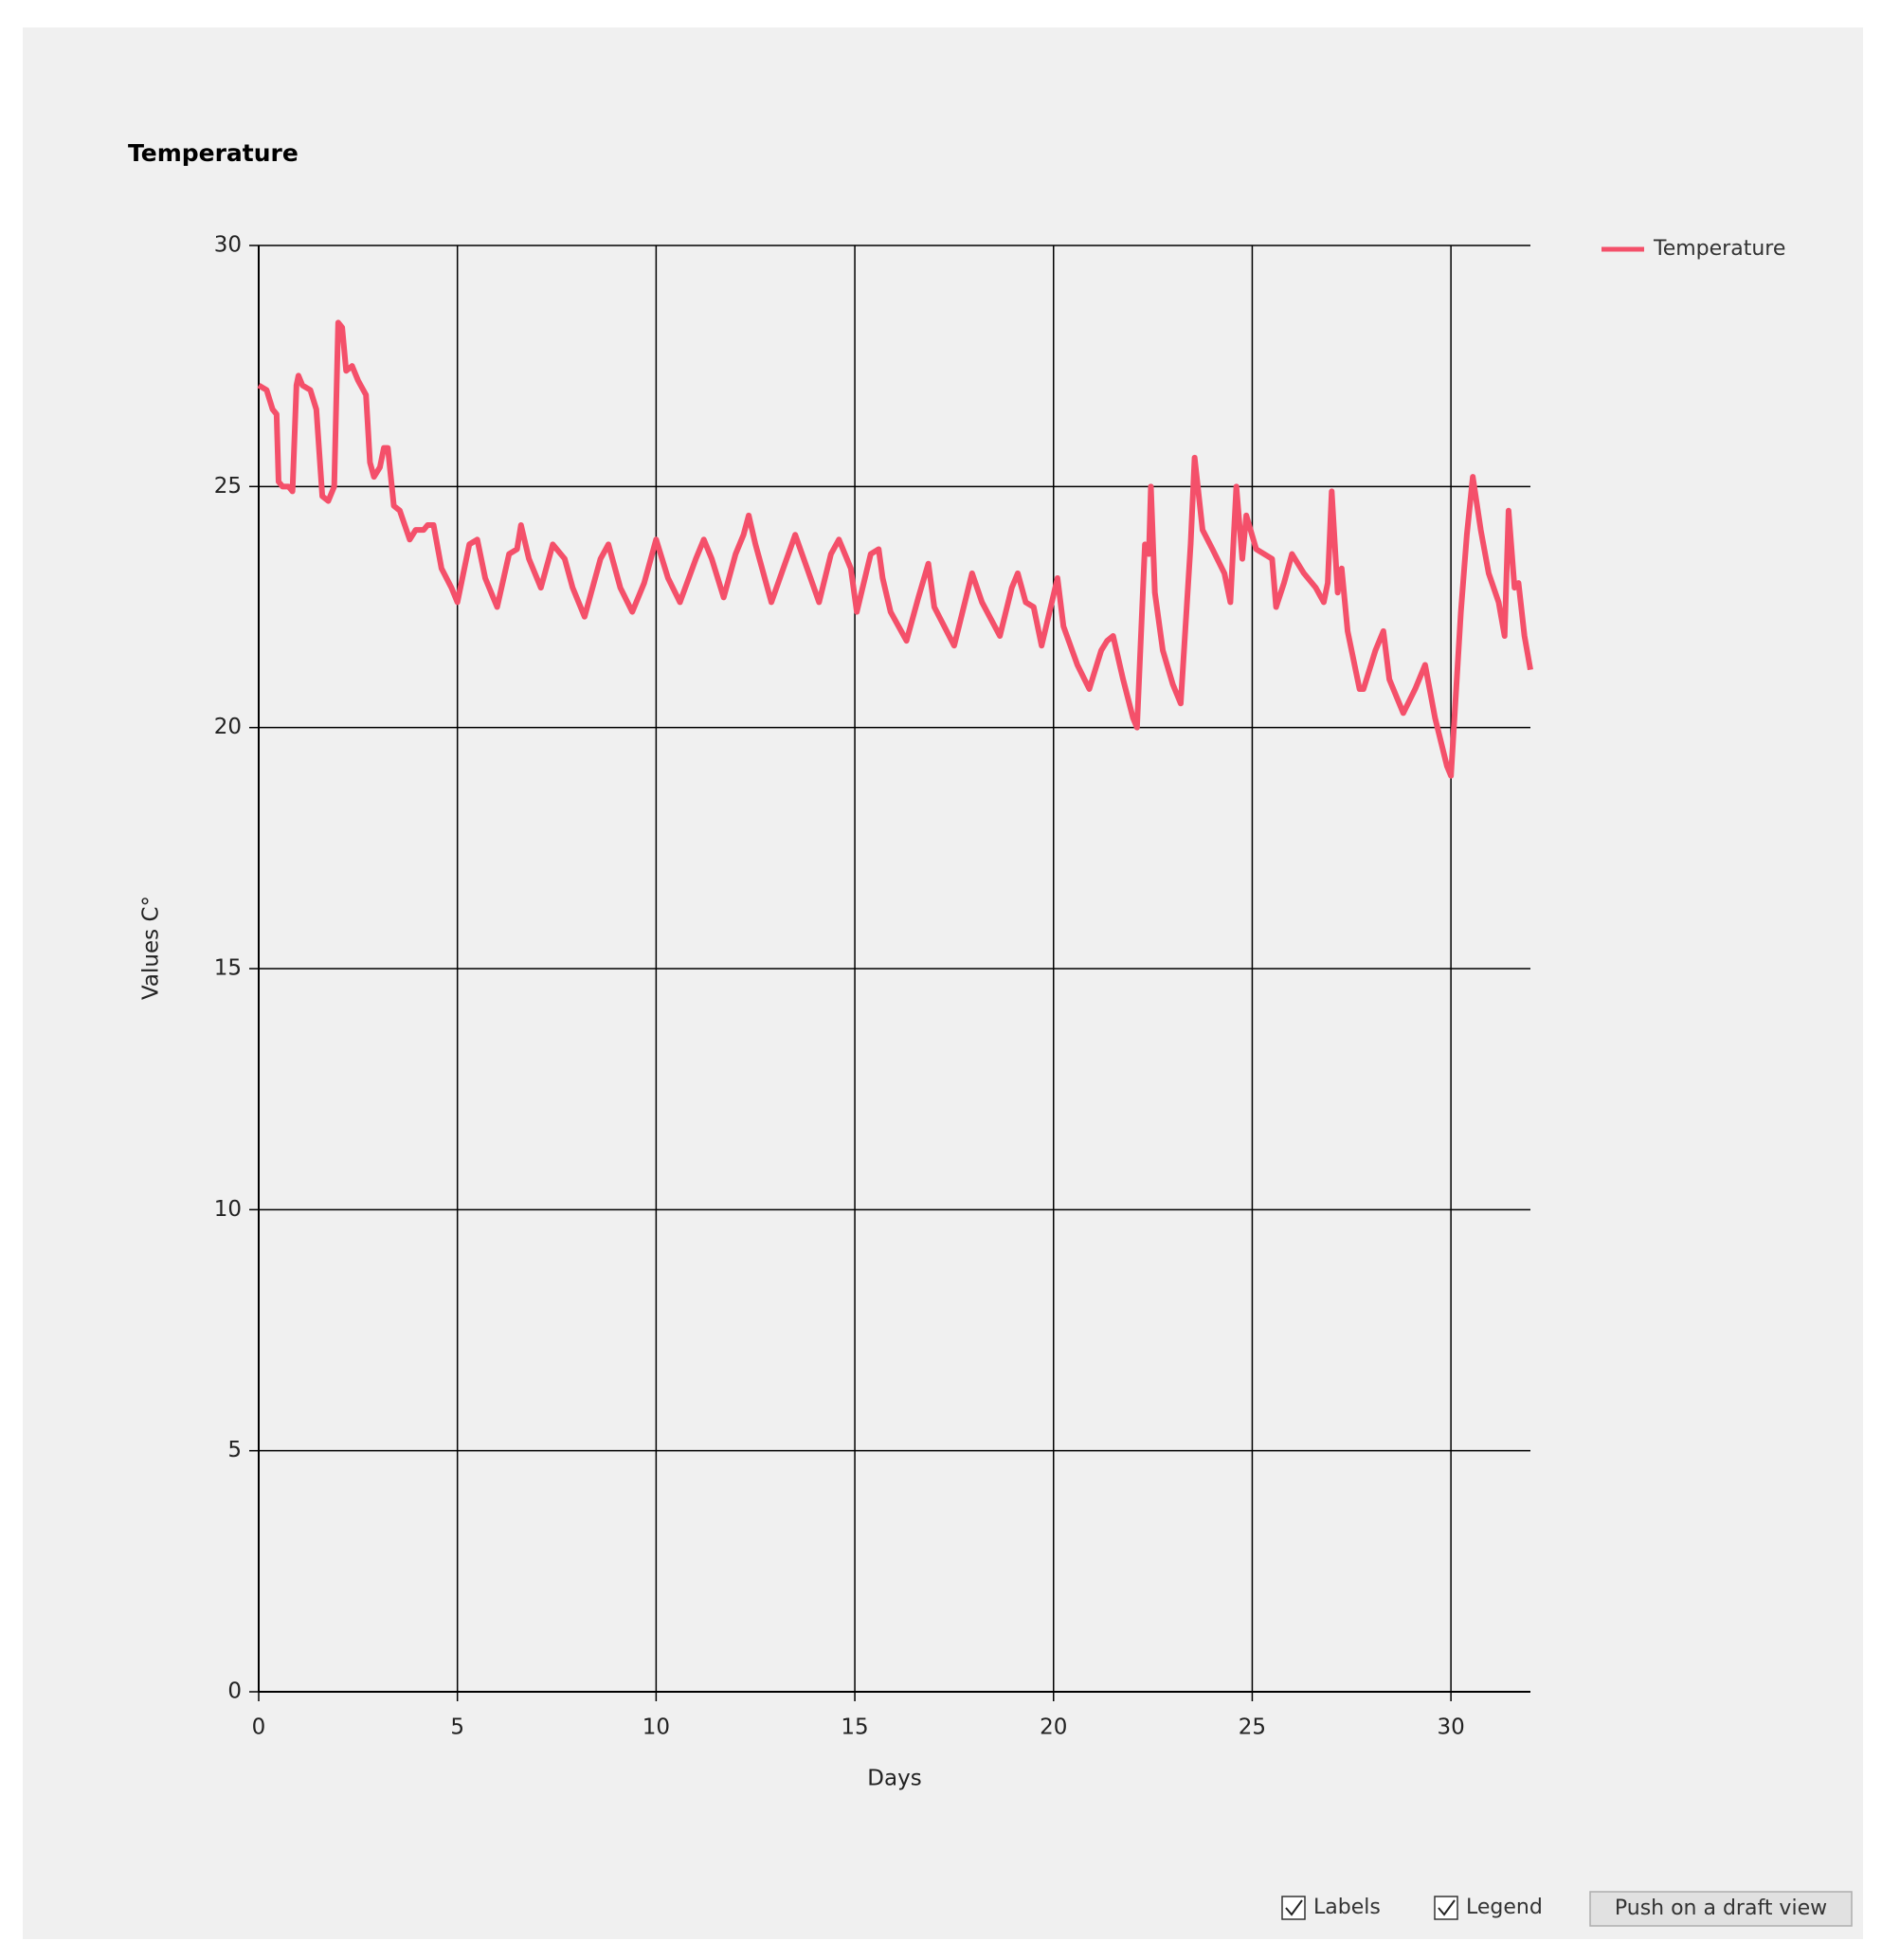 The image size is (1882, 1960). Describe the element at coordinates (457, 1727) in the screenshot. I see `x-tick-label: 5` at that location.